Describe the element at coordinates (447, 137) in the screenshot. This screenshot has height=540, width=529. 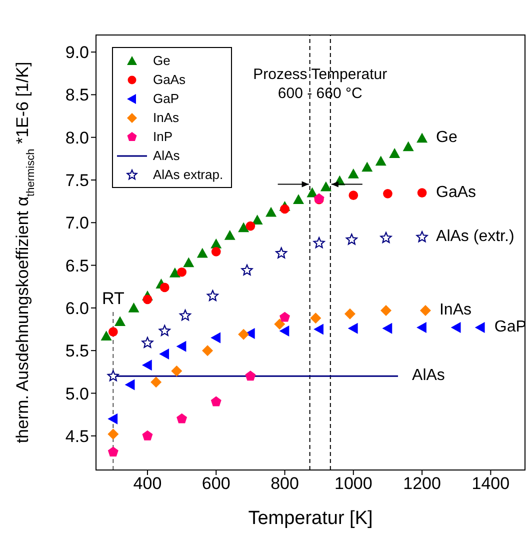
I see `annotation: Ge` at that location.